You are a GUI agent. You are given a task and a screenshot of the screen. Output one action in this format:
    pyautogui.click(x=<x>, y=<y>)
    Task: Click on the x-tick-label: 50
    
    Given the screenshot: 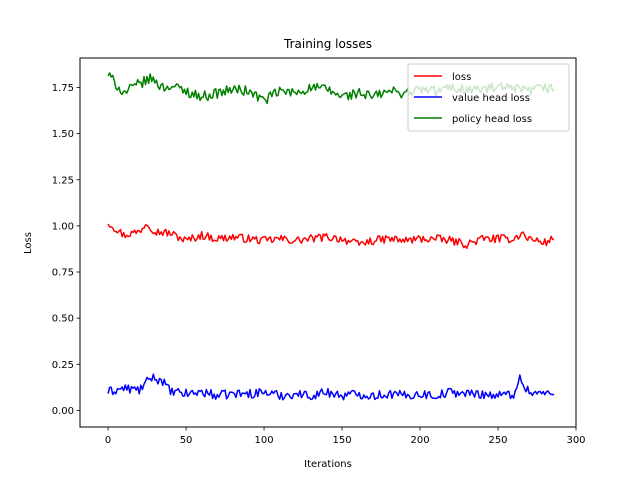 What is the action you would take?
    pyautogui.click(x=186, y=440)
    